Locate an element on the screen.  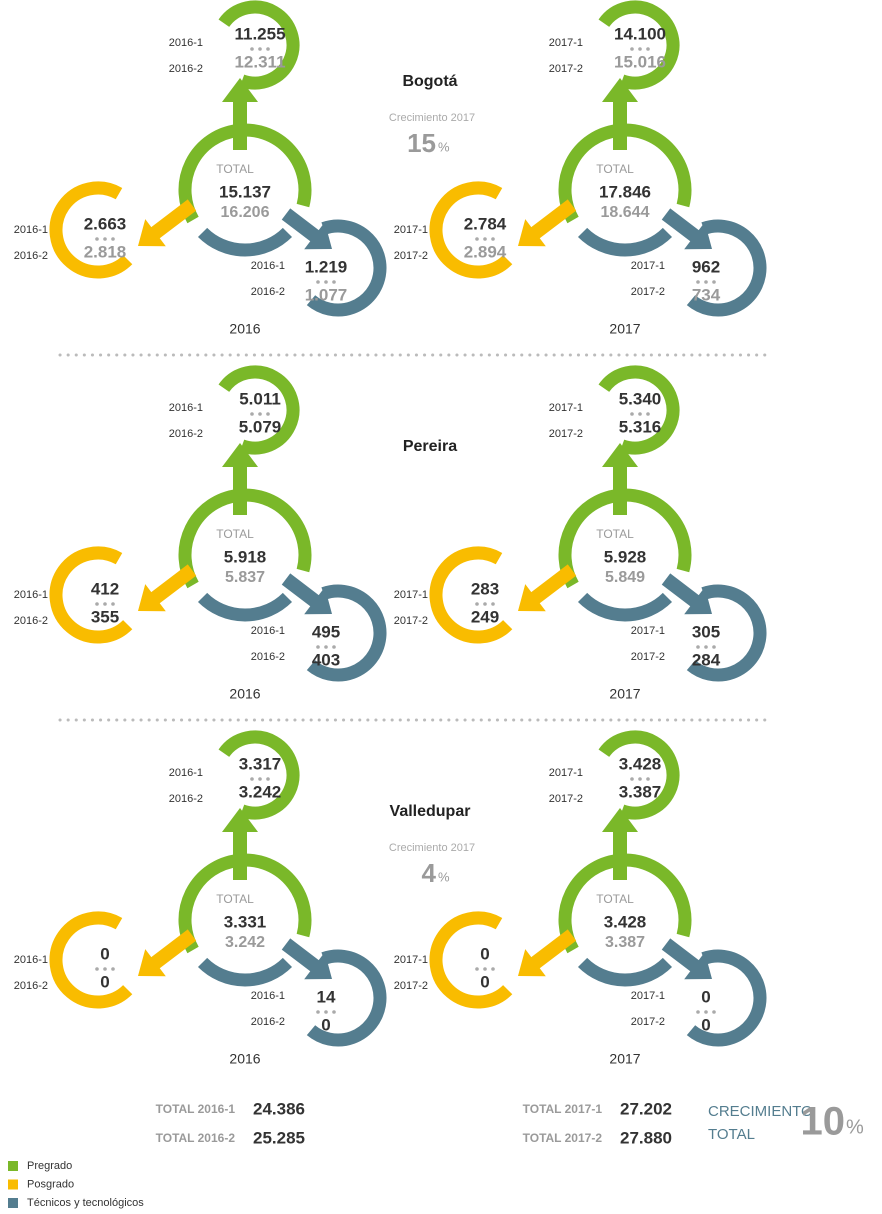
value: 5.011 is located at coordinates (260, 398).